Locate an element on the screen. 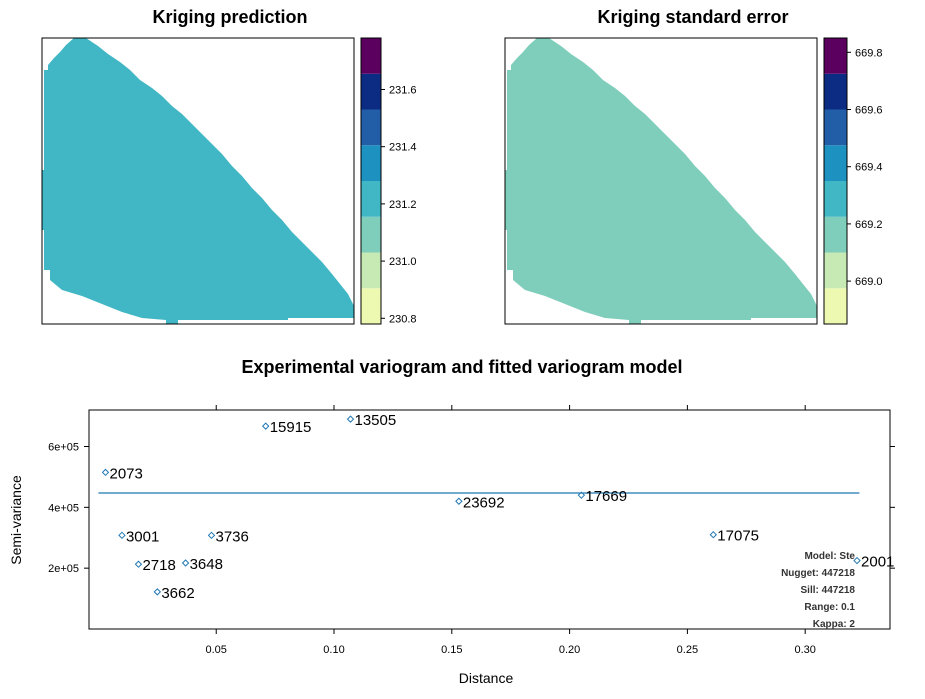 The height and width of the screenshot is (699, 925). stderr-title: Kriging standard error is located at coordinates (692, 17).